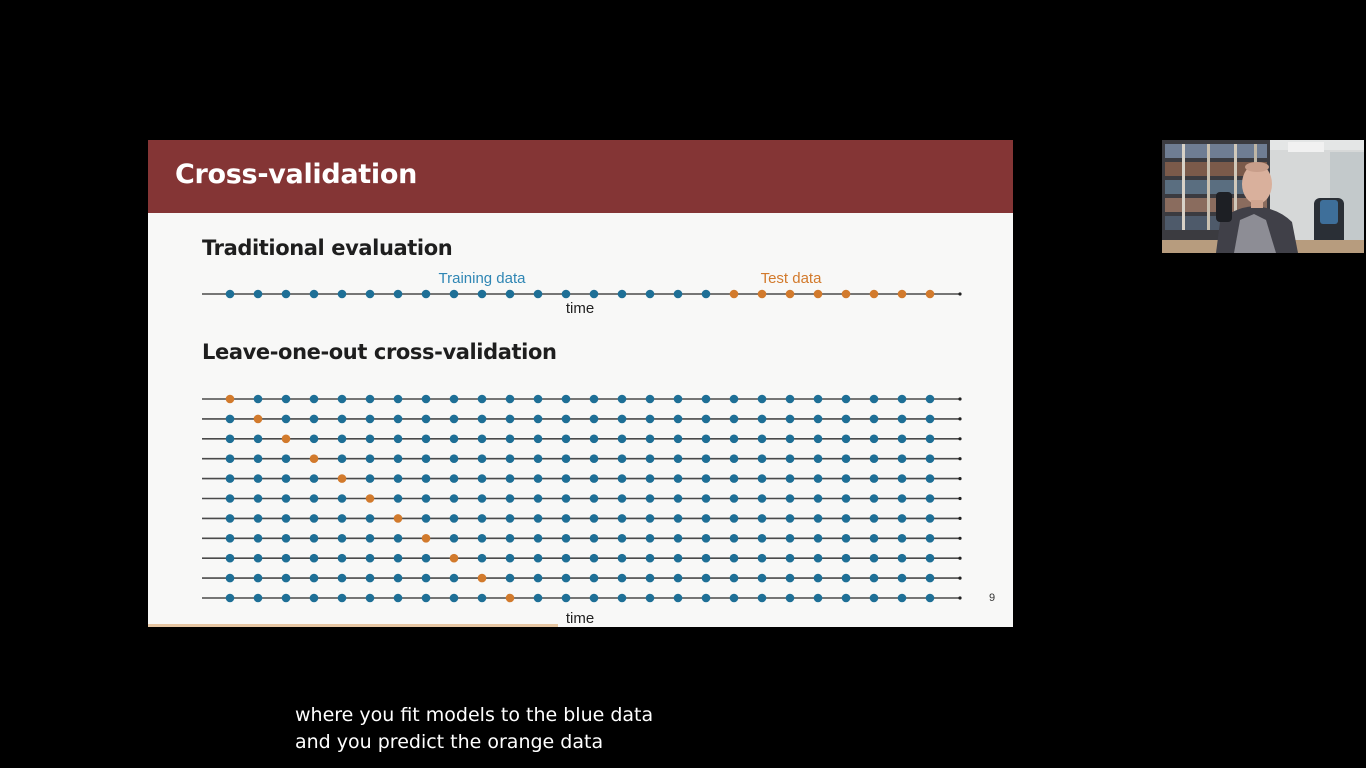 This screenshot has width=1366, height=768. What do you see at coordinates (580, 308) in the screenshot?
I see `traditional-time-axis-label: time` at bounding box center [580, 308].